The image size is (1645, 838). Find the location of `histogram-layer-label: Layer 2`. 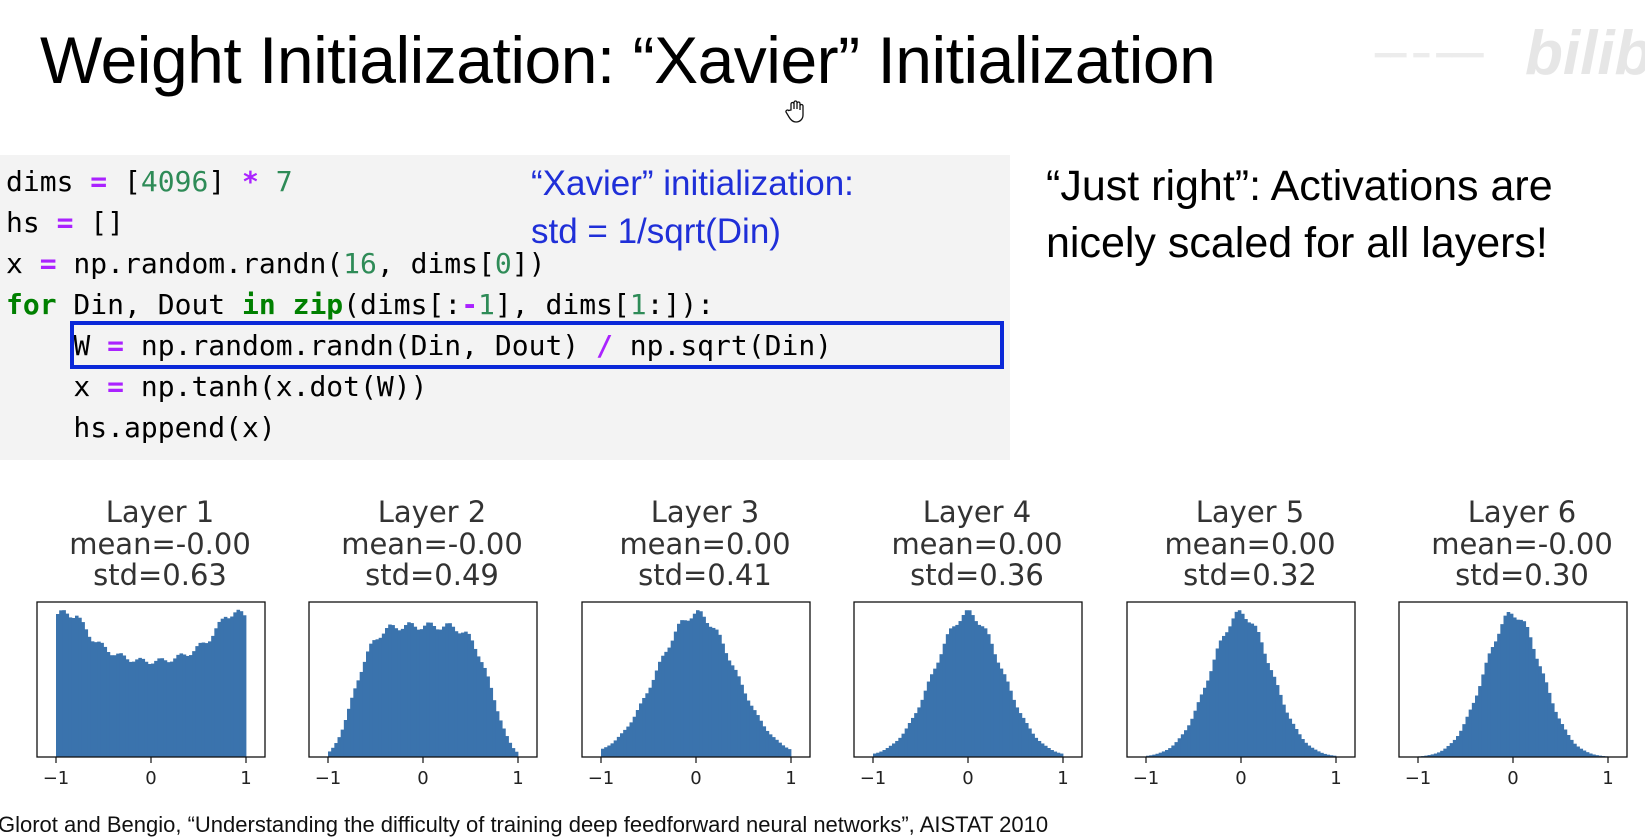

histogram-layer-label: Layer 2 is located at coordinates (432, 512).